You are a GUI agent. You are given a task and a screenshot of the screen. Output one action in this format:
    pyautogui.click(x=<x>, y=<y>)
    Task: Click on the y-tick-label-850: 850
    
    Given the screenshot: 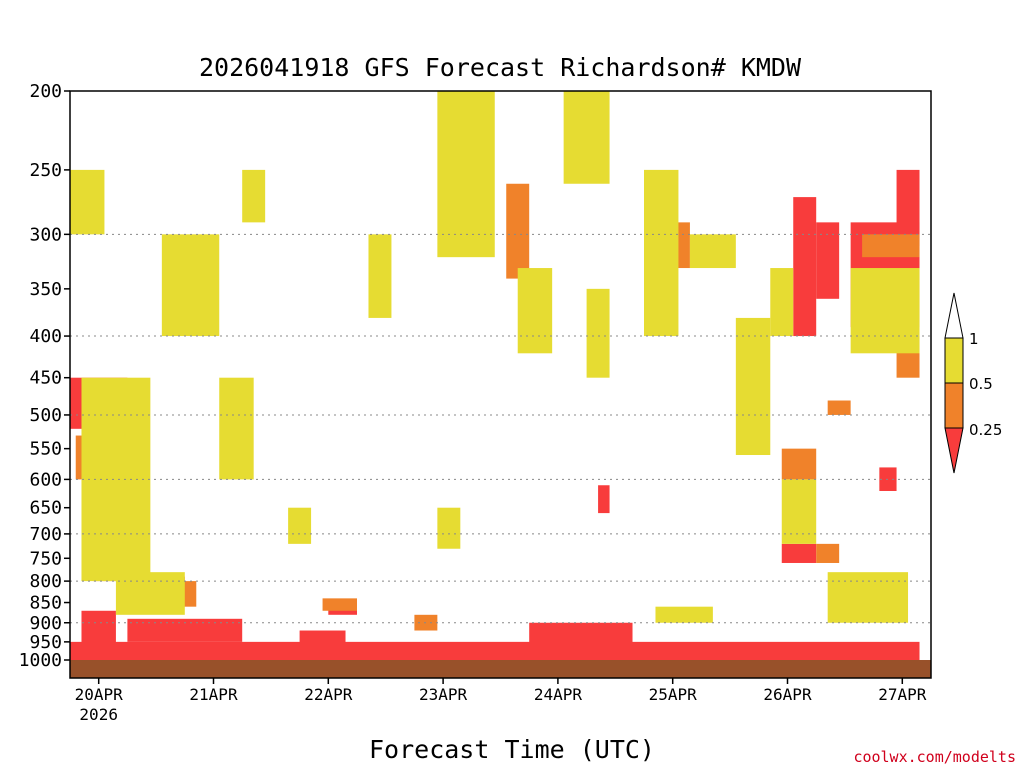 What is the action you would take?
    pyautogui.click(x=45, y=603)
    